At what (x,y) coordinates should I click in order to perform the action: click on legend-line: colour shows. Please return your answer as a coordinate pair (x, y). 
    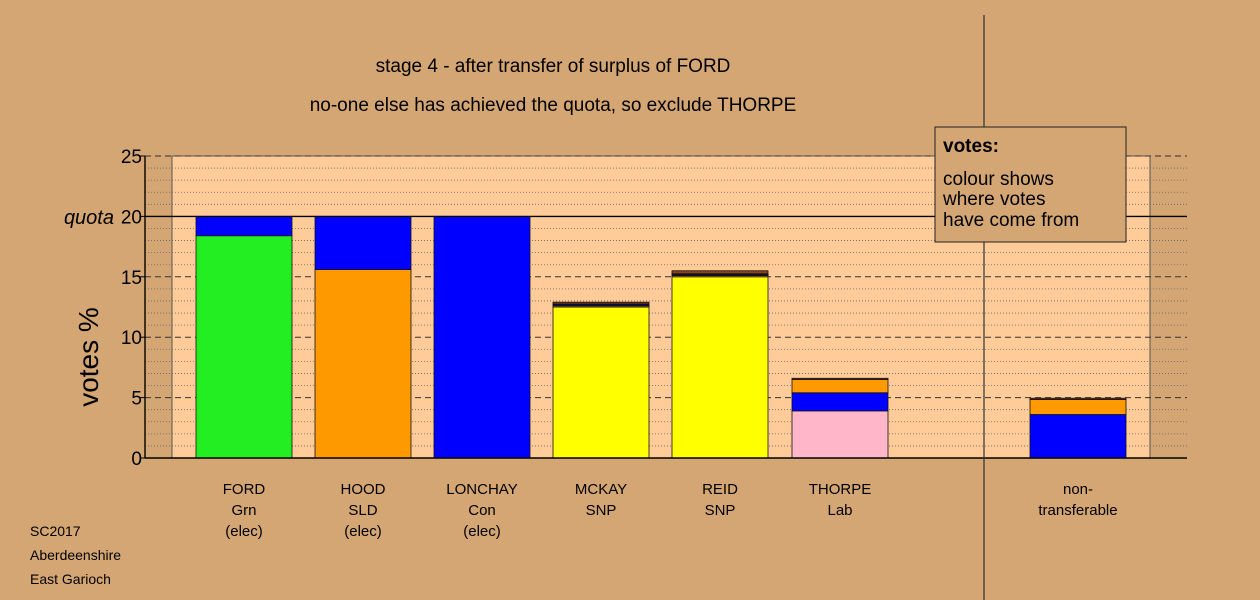
    Looking at the image, I should click on (998, 179).